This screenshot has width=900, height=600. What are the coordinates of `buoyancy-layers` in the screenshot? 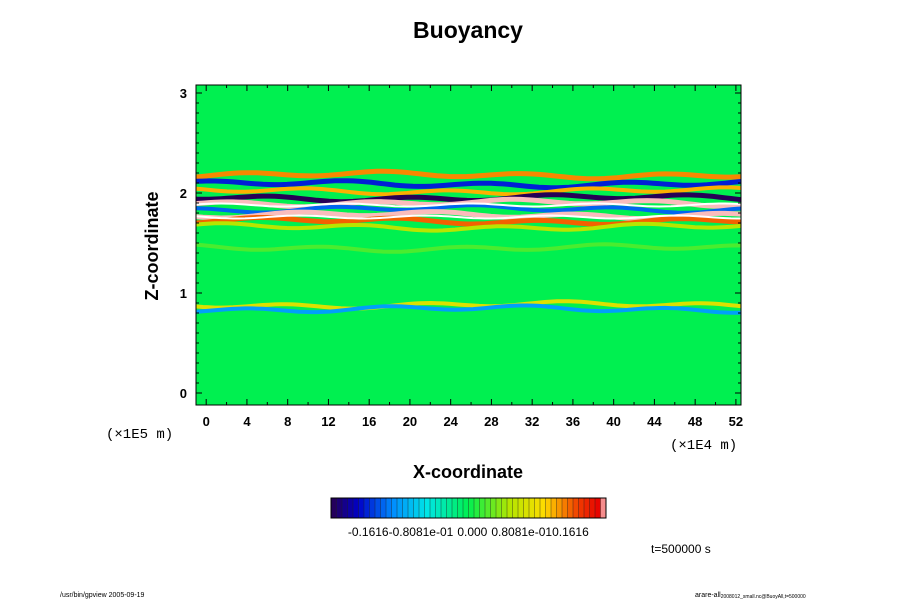 It's located at (468, 241).